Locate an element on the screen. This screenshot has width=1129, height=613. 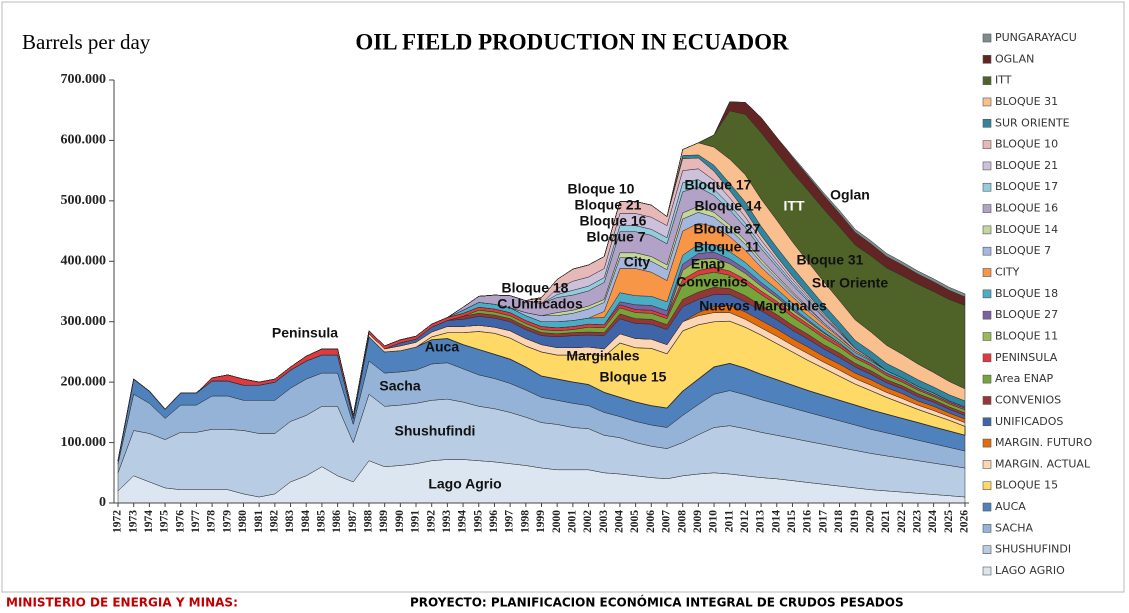
legend-label: BLOQUE 11 is located at coordinates (1026, 335).